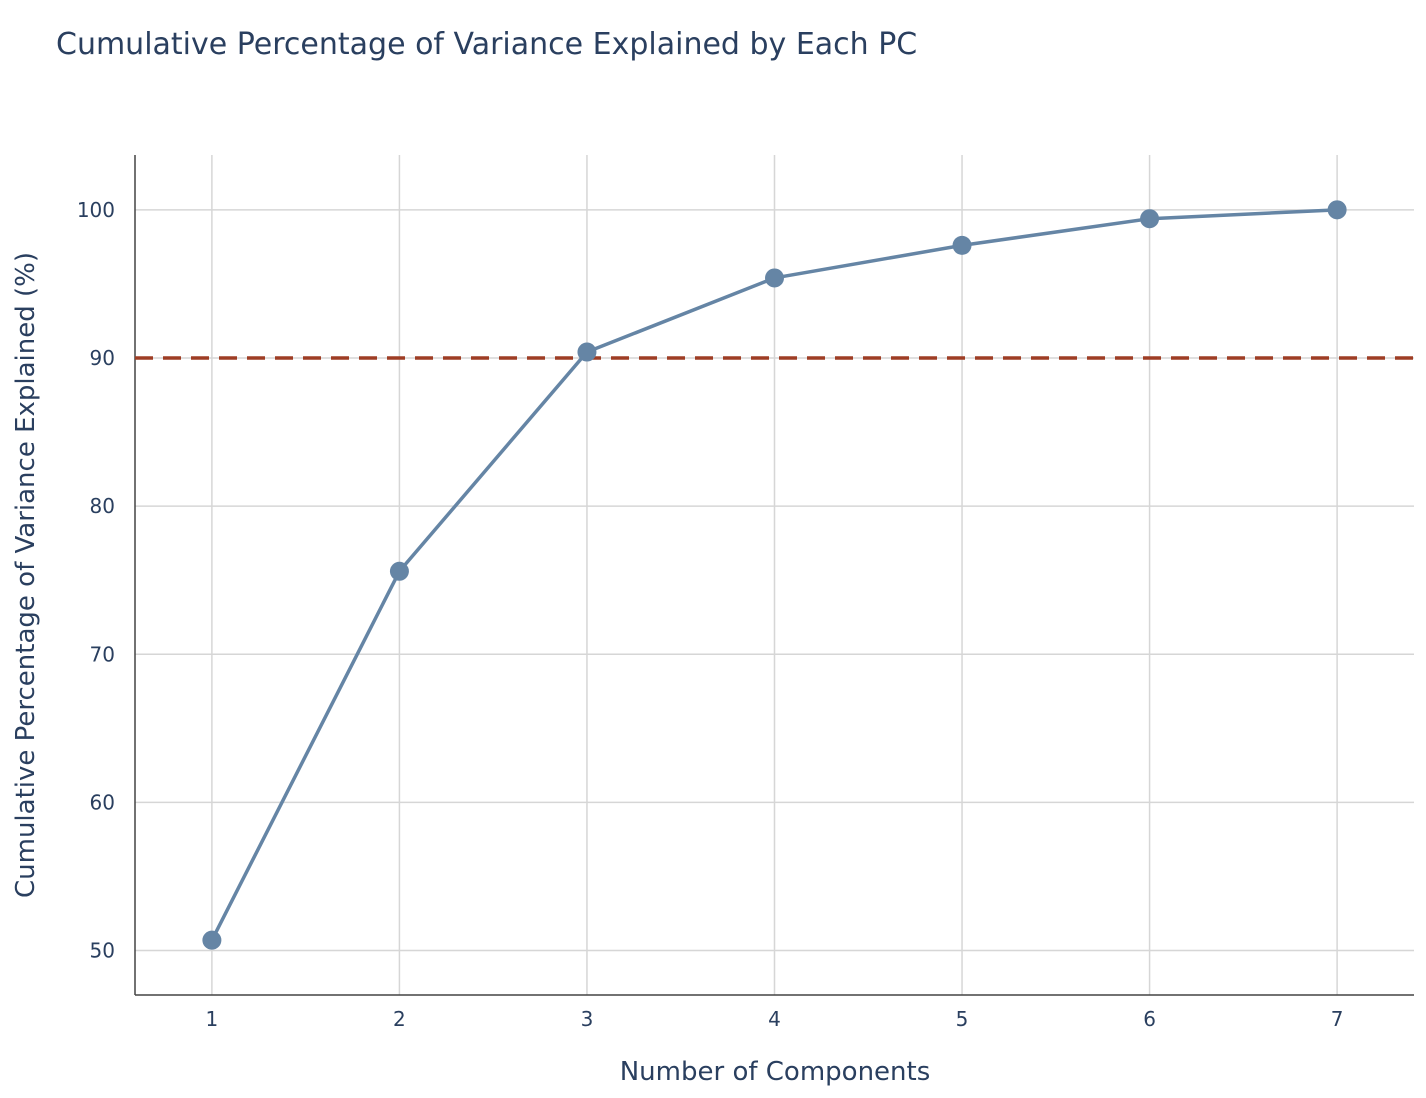 This screenshot has width=1426, height=1098. What do you see at coordinates (102, 802) in the screenshot?
I see `y-tick-label: 60` at bounding box center [102, 802].